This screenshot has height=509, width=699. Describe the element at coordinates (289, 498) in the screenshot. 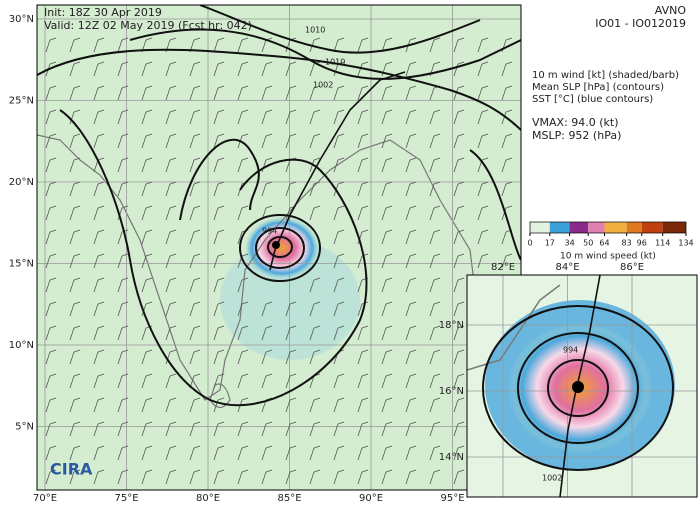

I see `lon-label: 85°E` at that location.